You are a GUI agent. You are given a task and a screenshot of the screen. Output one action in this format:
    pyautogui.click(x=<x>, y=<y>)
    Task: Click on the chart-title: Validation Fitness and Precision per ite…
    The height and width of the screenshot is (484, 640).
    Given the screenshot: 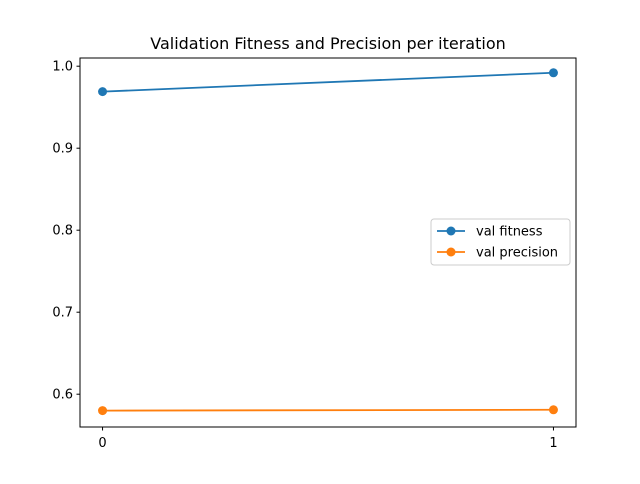 What is the action you would take?
    pyautogui.click(x=328, y=43)
    